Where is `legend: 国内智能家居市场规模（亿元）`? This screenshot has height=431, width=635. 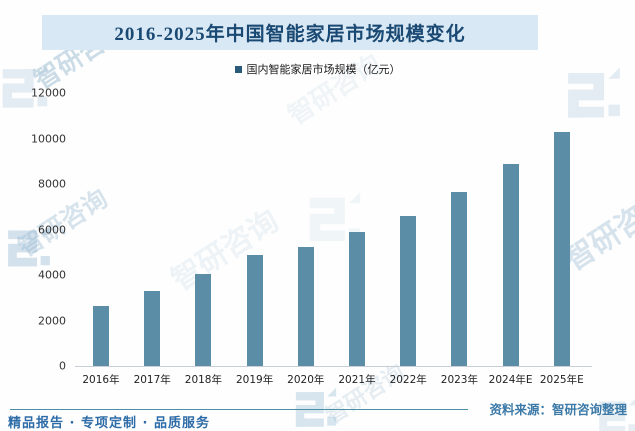 legend: 国内智能家居市场规模（亿元） is located at coordinates (317, 69).